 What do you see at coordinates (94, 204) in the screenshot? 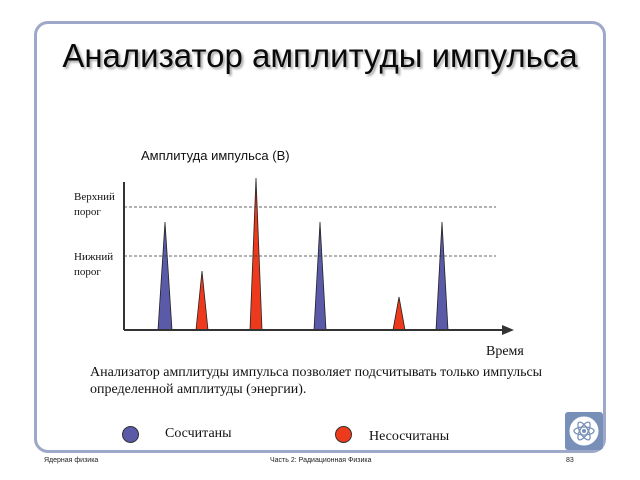
I see `upper-threshold-label: Верхний порог` at bounding box center [94, 204].